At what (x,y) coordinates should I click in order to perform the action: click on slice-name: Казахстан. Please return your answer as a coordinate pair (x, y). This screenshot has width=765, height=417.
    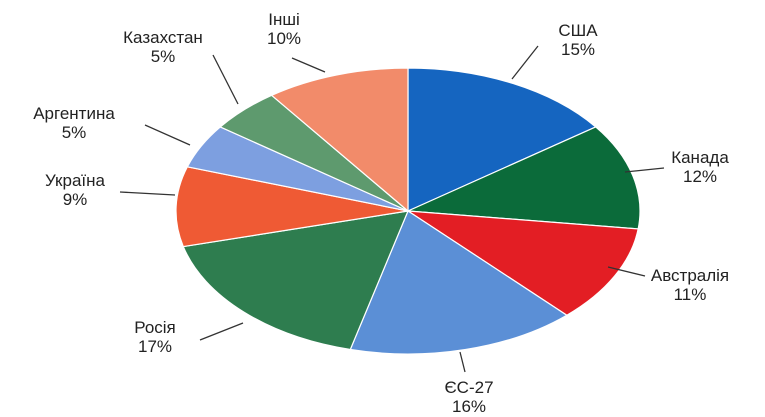
    Looking at the image, I should click on (163, 37).